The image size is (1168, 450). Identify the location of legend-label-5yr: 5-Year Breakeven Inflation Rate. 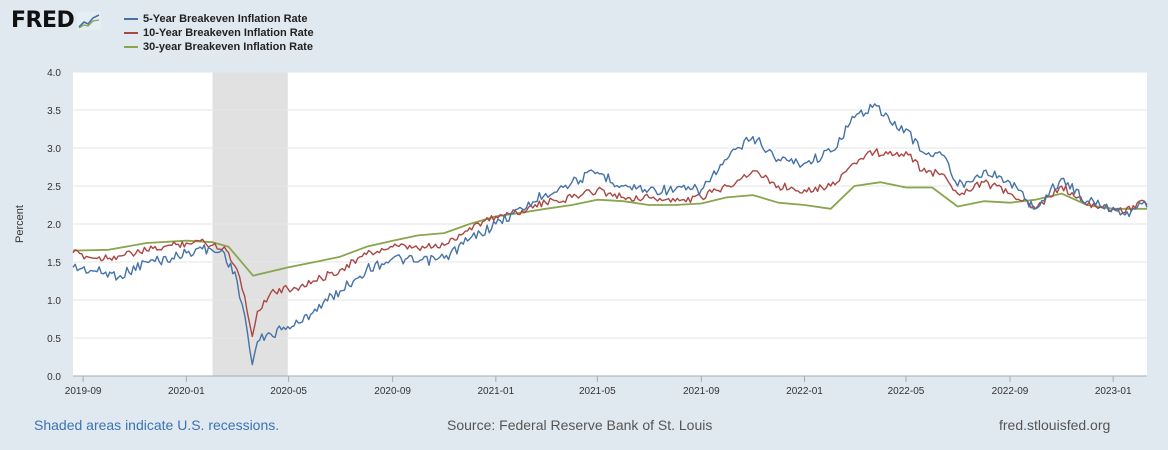
(225, 19).